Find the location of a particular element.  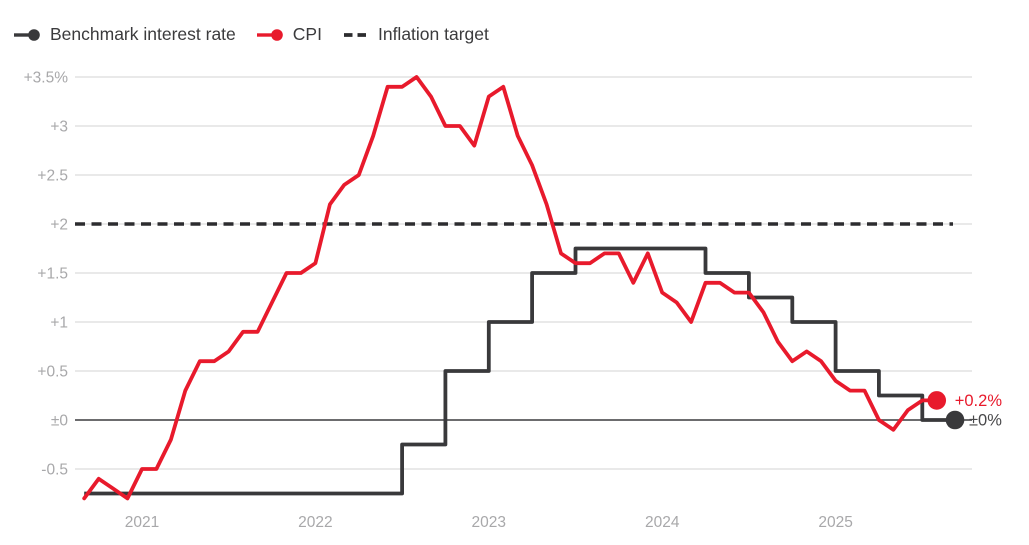

legend-item-cpi: CPI is located at coordinates (289, 34).